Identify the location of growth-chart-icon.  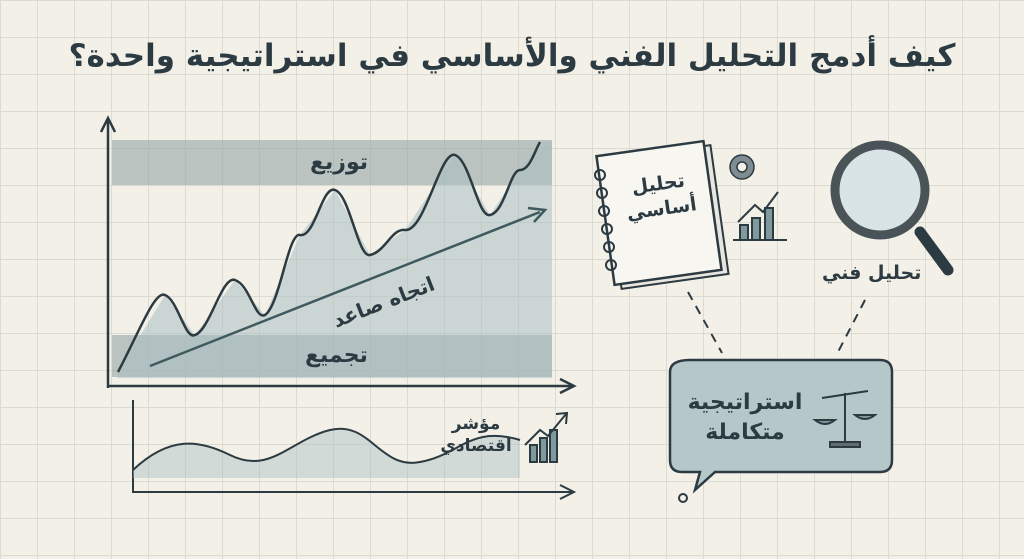
(546, 437).